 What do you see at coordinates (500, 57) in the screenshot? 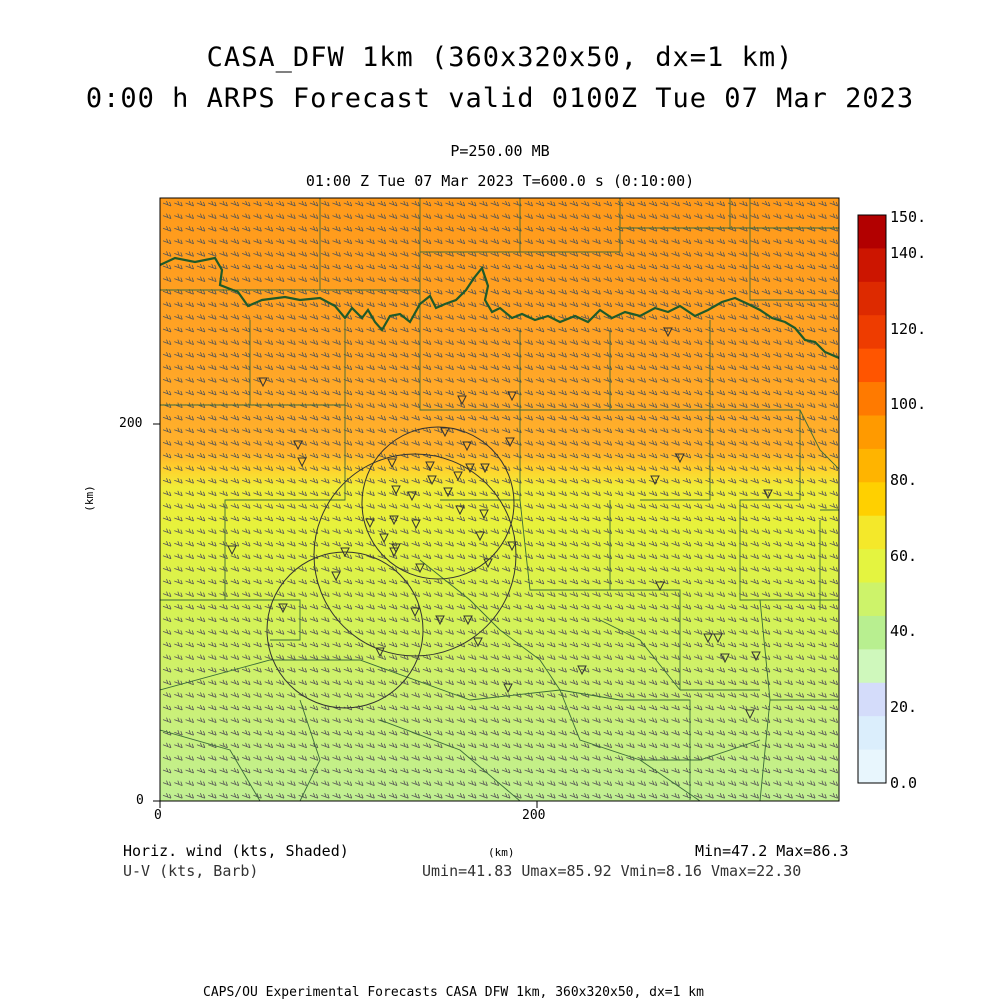
I see `plot-title-line1: CASA_DFW 1km (360x320x50, dx=1 km)` at bounding box center [500, 57].